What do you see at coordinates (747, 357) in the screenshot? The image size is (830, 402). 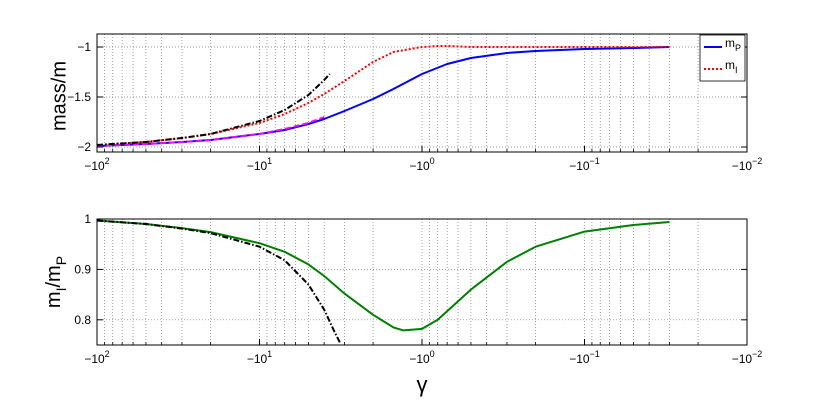 I see `bottom-x-tick-label: −10−2` at bounding box center [747, 357].